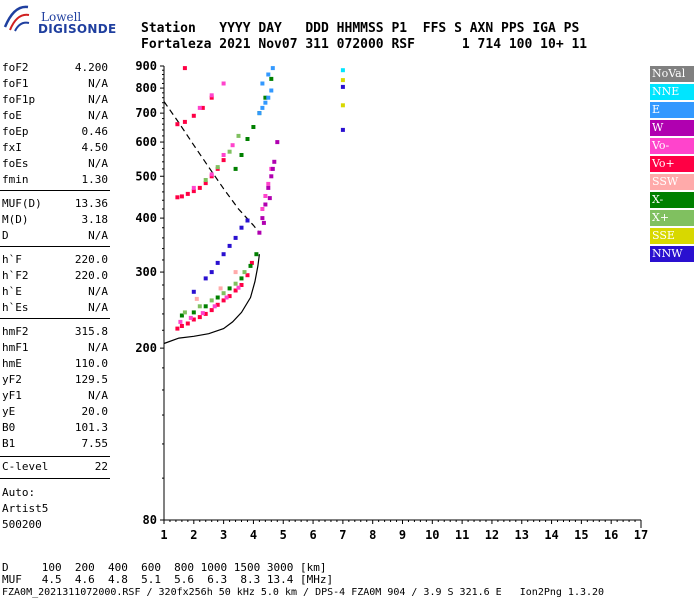 Image resolution: width=700 pixels, height=600 pixels. What do you see at coordinates (19, 492) in the screenshot?
I see `auto-scaling-label: Auto:` at bounding box center [19, 492].